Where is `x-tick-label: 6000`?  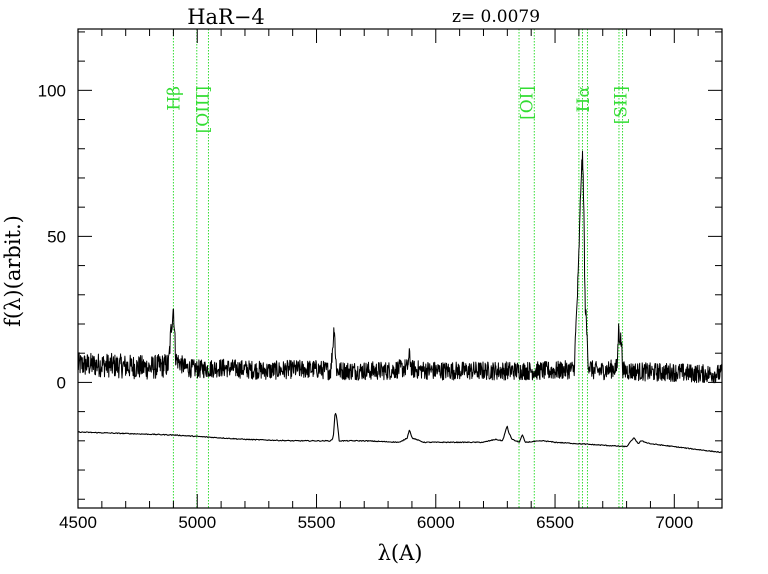
x-tick-label: 6000 is located at coordinates (436, 522).